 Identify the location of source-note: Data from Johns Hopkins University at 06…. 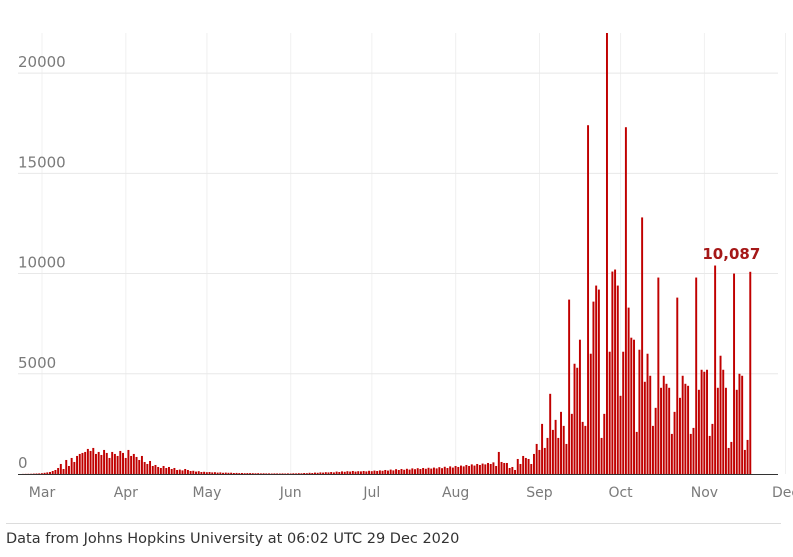
(233, 539).